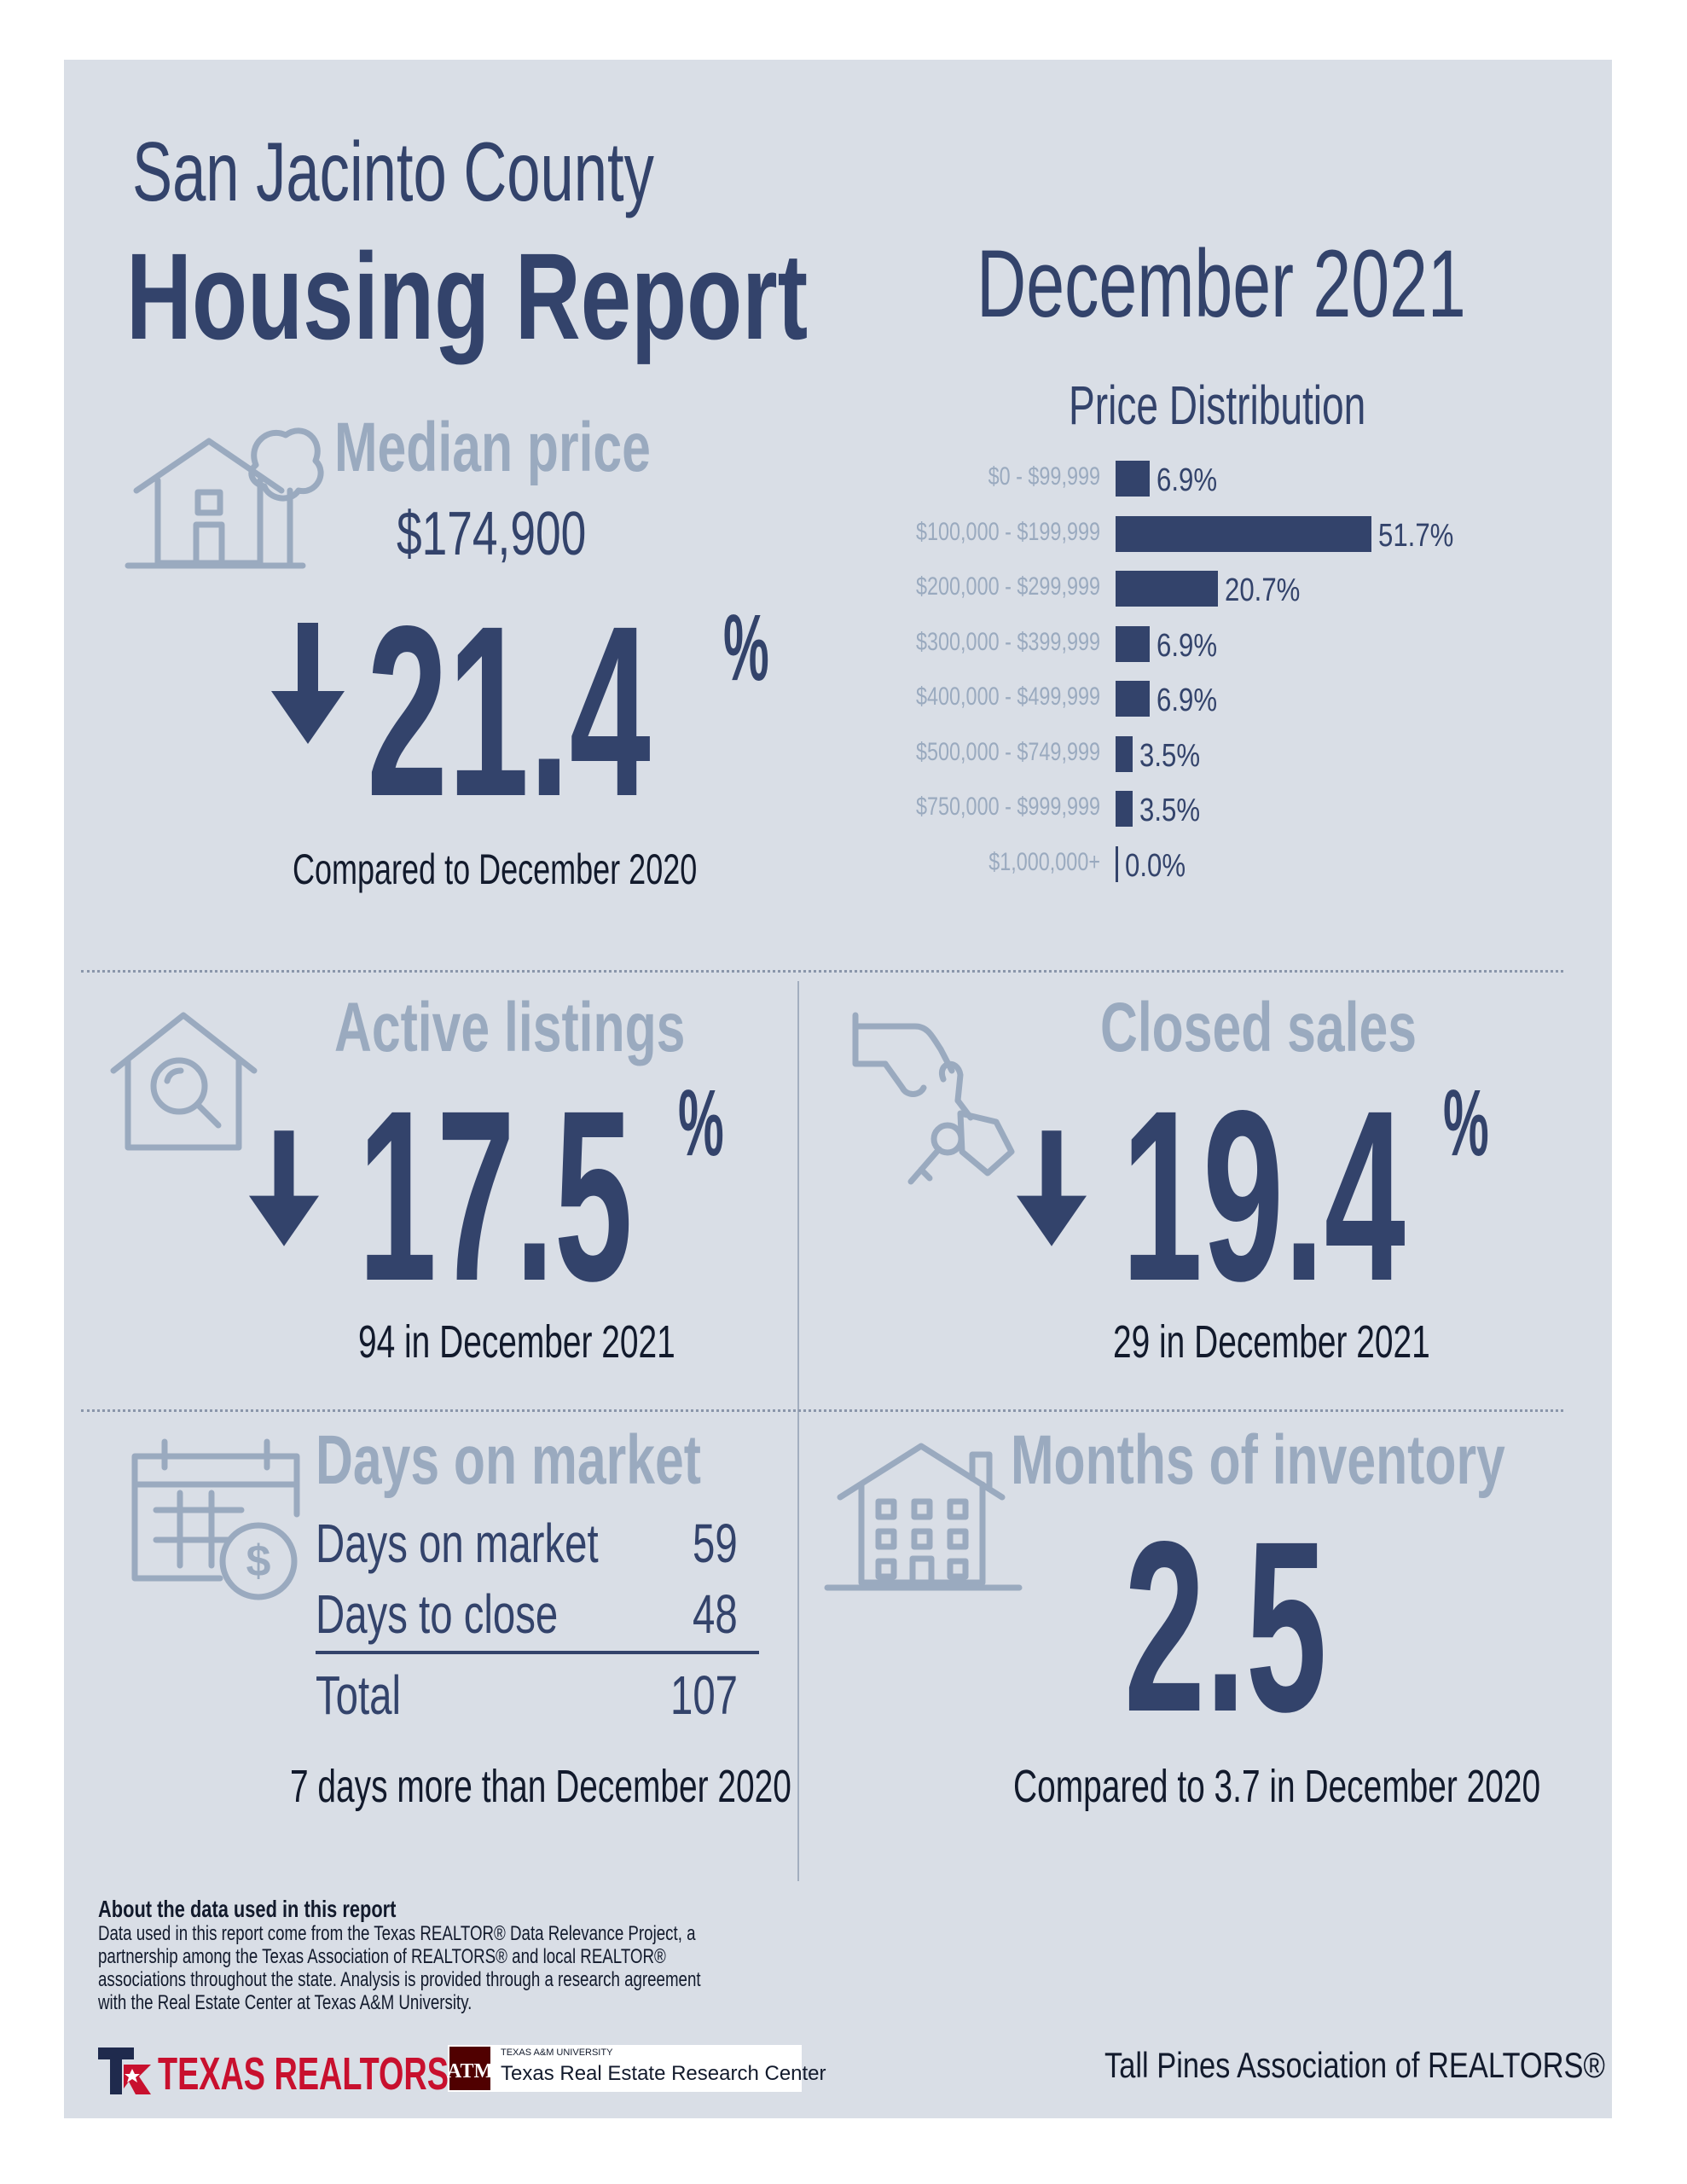 The image size is (1687, 2184). What do you see at coordinates (492, 534) in the screenshot?
I see `median-price-value: $174,900` at bounding box center [492, 534].